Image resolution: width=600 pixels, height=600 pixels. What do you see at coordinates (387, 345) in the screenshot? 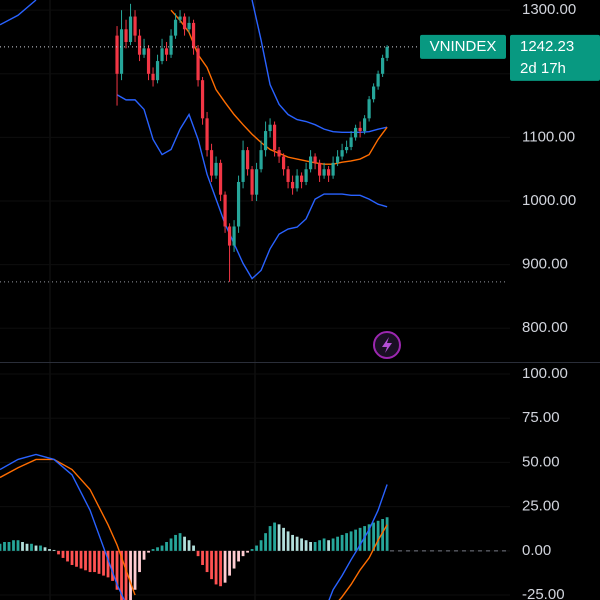
I see `lightning-icon` at bounding box center [387, 345].